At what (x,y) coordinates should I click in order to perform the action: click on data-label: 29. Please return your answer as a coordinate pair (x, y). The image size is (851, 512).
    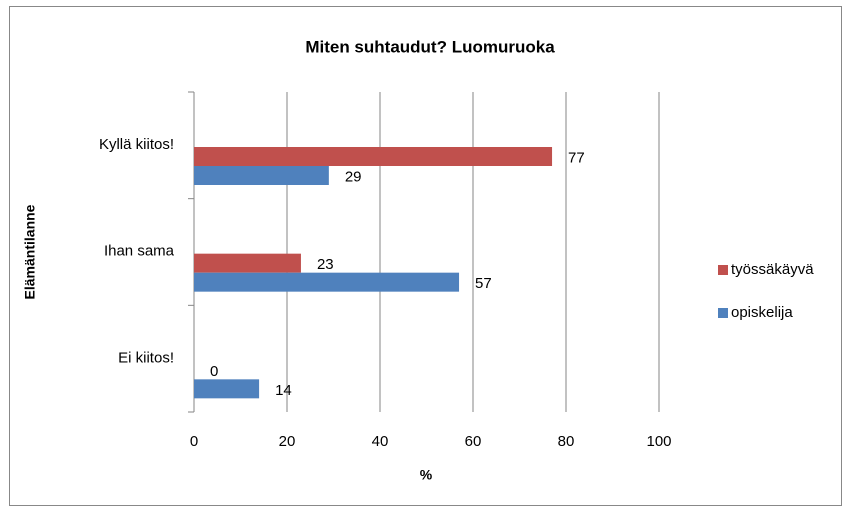
    Looking at the image, I should click on (353, 176).